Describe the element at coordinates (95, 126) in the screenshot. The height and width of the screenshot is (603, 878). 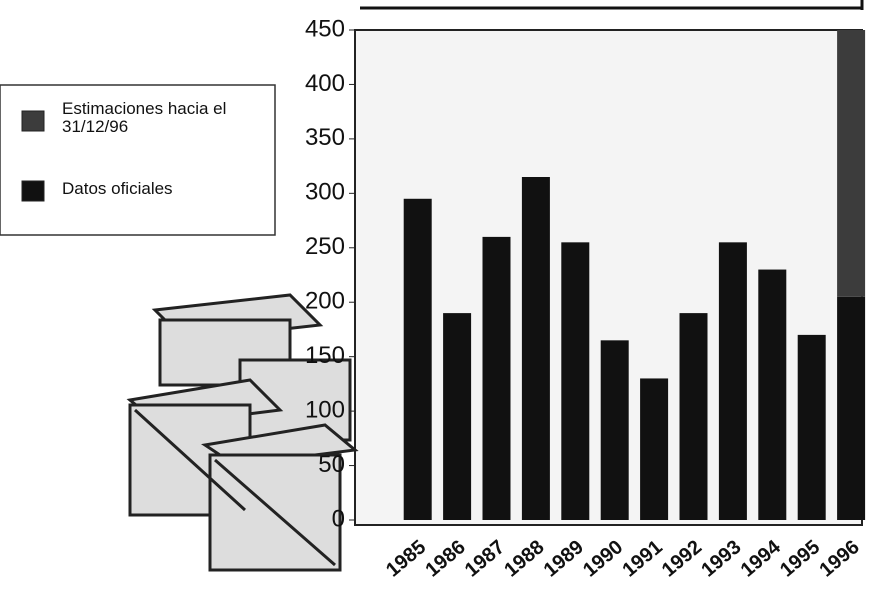
I see `legend-label-line: 31/12/96` at that location.